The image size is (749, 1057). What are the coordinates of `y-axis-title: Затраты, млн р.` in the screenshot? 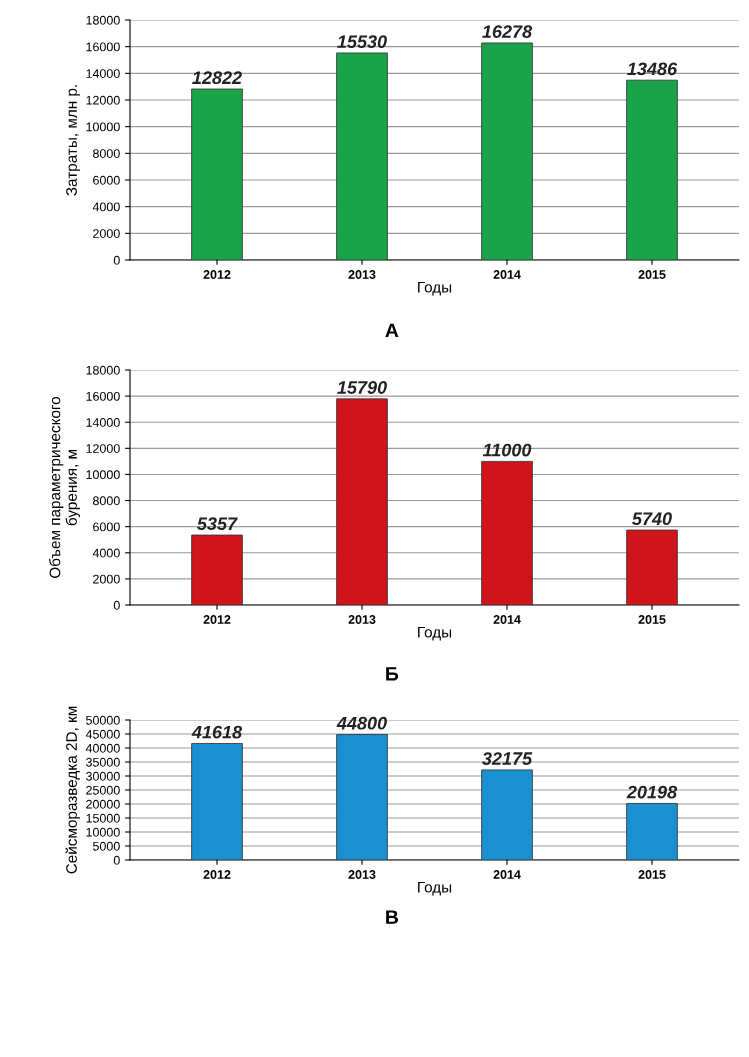 It's located at (73, 140).